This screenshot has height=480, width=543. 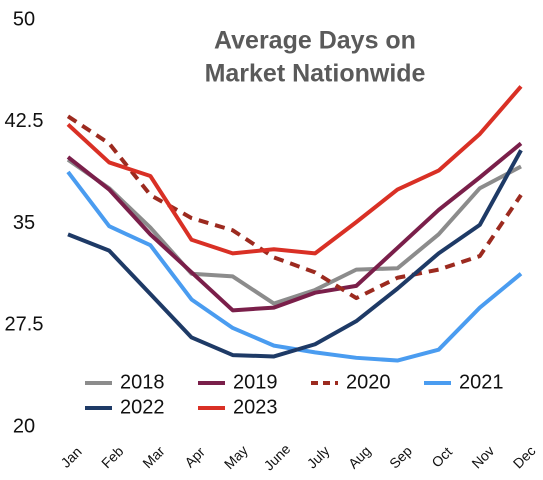 What do you see at coordinates (482, 457) in the screenshot?
I see `x-tick-label: Nov` at bounding box center [482, 457].